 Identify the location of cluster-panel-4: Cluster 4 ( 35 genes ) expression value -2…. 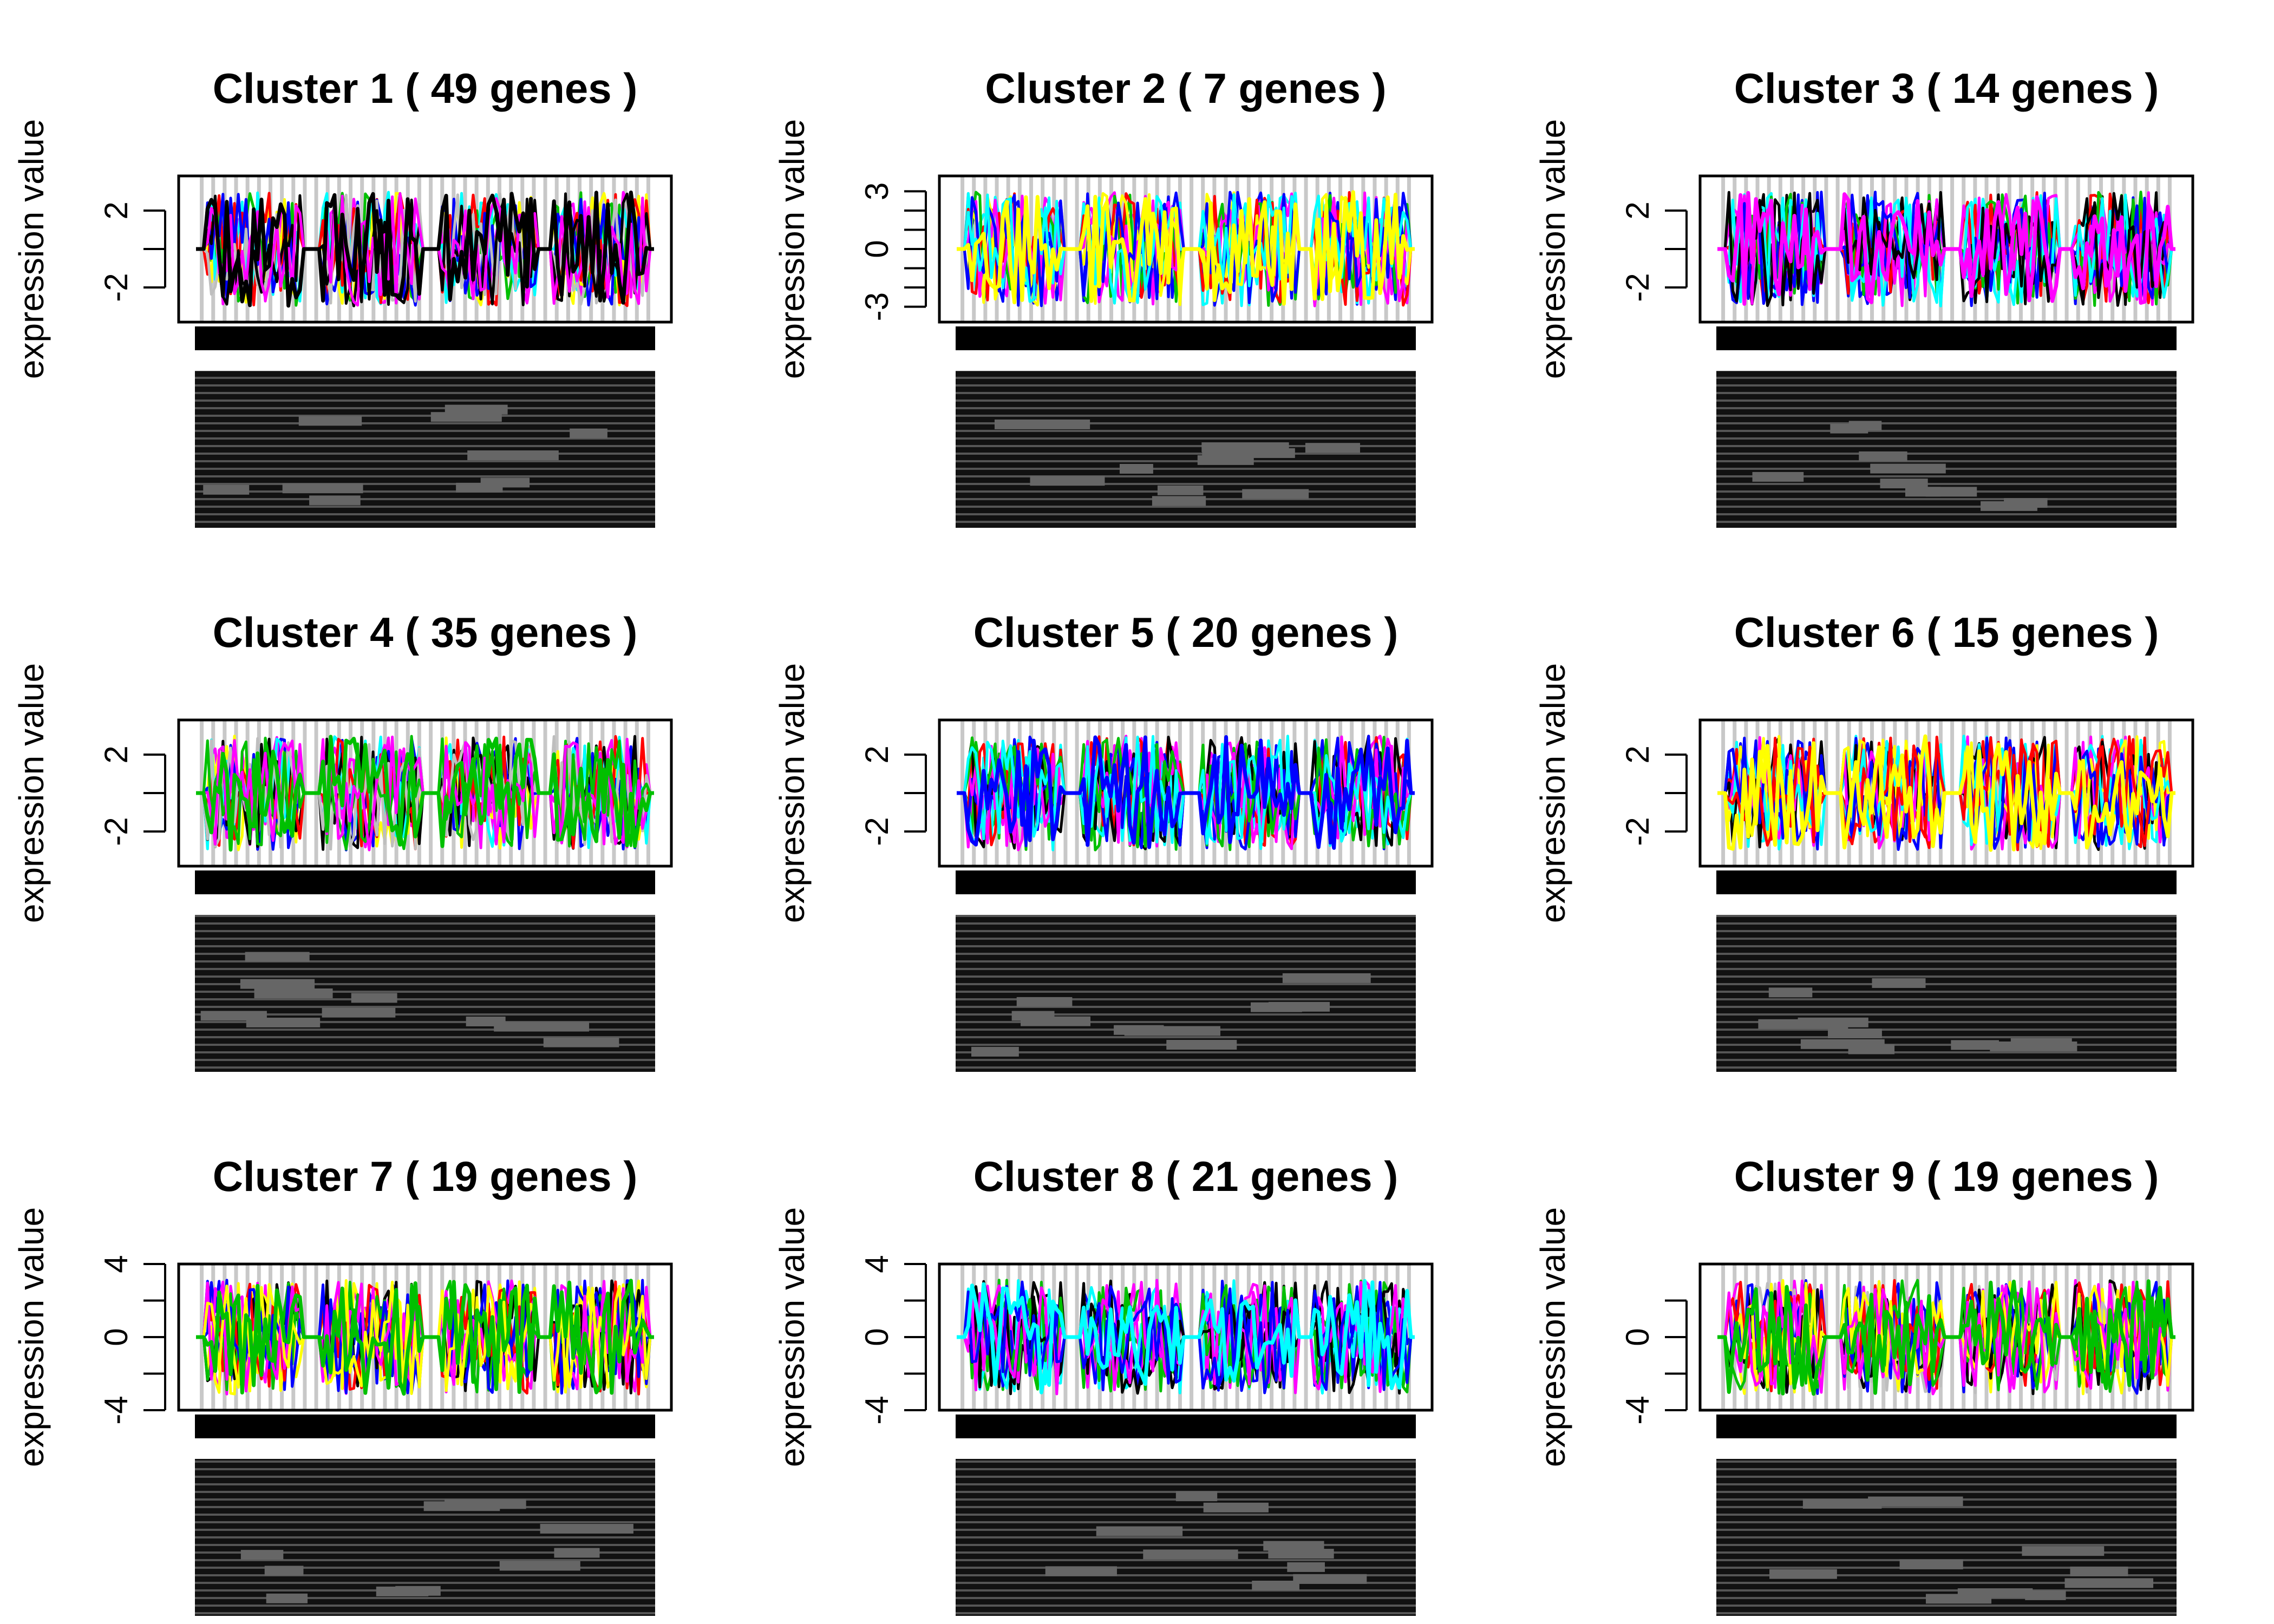
(343, 840).